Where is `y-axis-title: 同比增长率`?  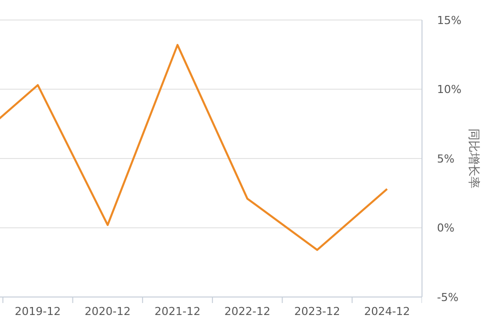
y-axis-title: 同比增长率 is located at coordinates (474, 158).